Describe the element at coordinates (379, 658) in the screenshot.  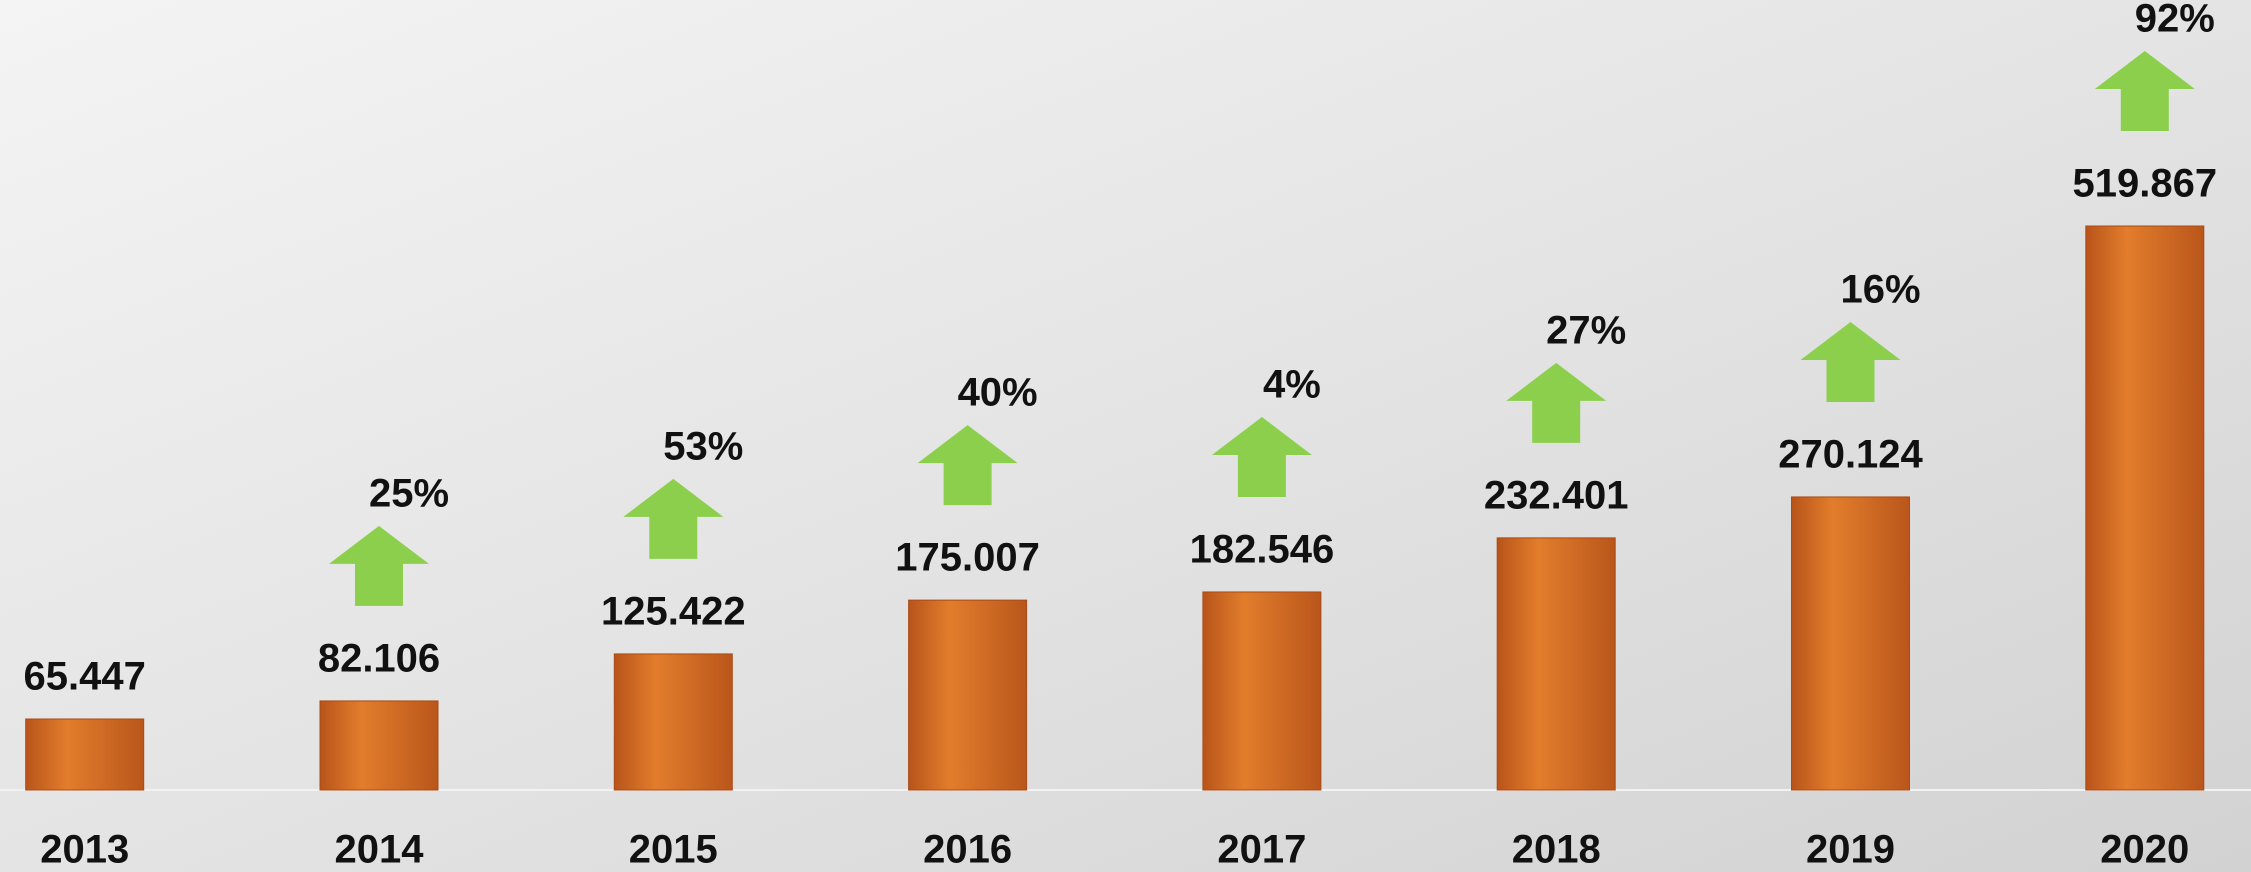
I see `value-label: 82.106` at that location.